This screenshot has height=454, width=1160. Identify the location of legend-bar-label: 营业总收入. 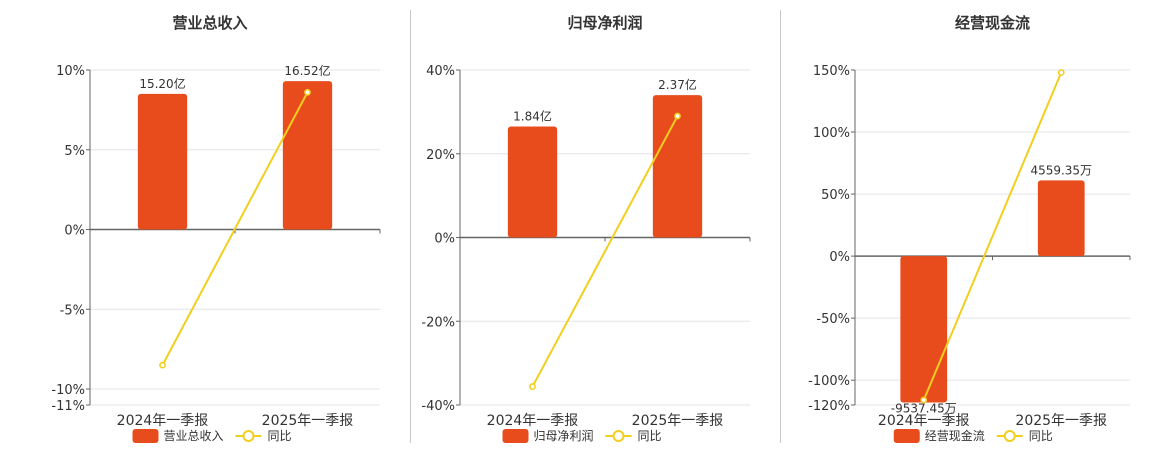
(194, 436).